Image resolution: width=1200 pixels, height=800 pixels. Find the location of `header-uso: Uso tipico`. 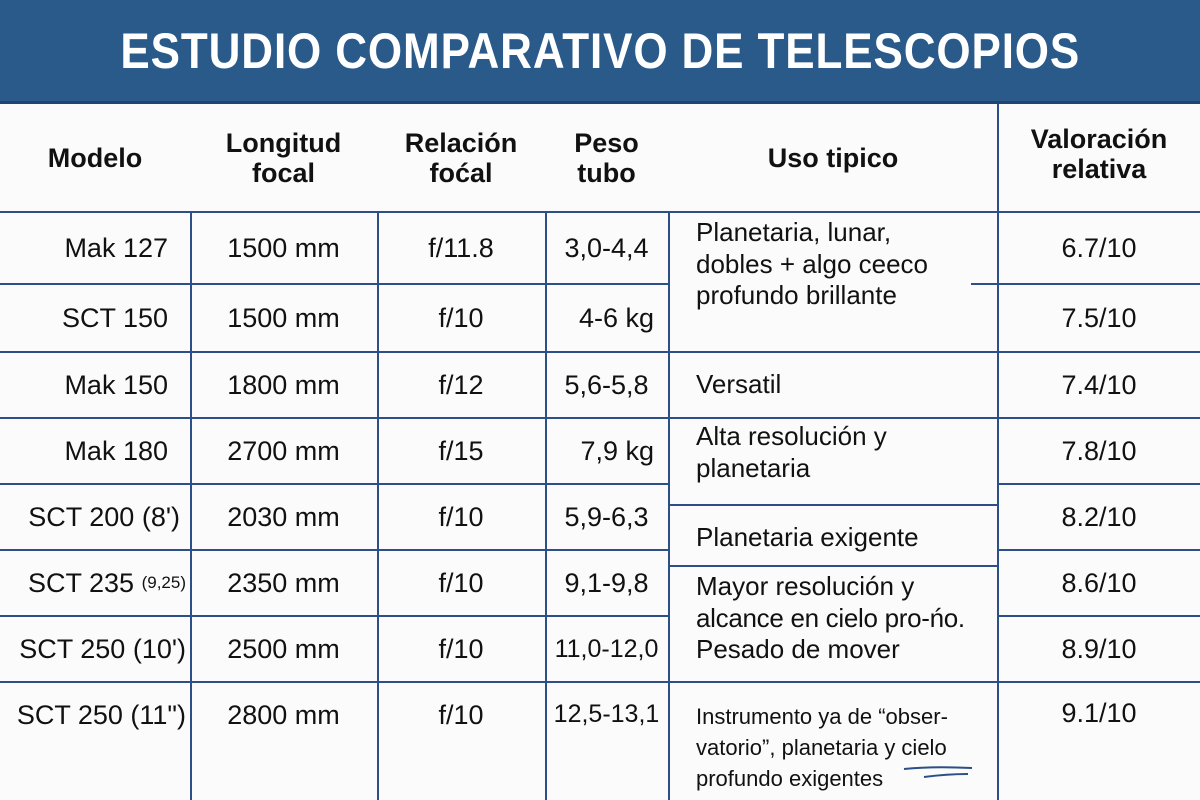

header-uso: Uso tipico is located at coordinates (833, 158).